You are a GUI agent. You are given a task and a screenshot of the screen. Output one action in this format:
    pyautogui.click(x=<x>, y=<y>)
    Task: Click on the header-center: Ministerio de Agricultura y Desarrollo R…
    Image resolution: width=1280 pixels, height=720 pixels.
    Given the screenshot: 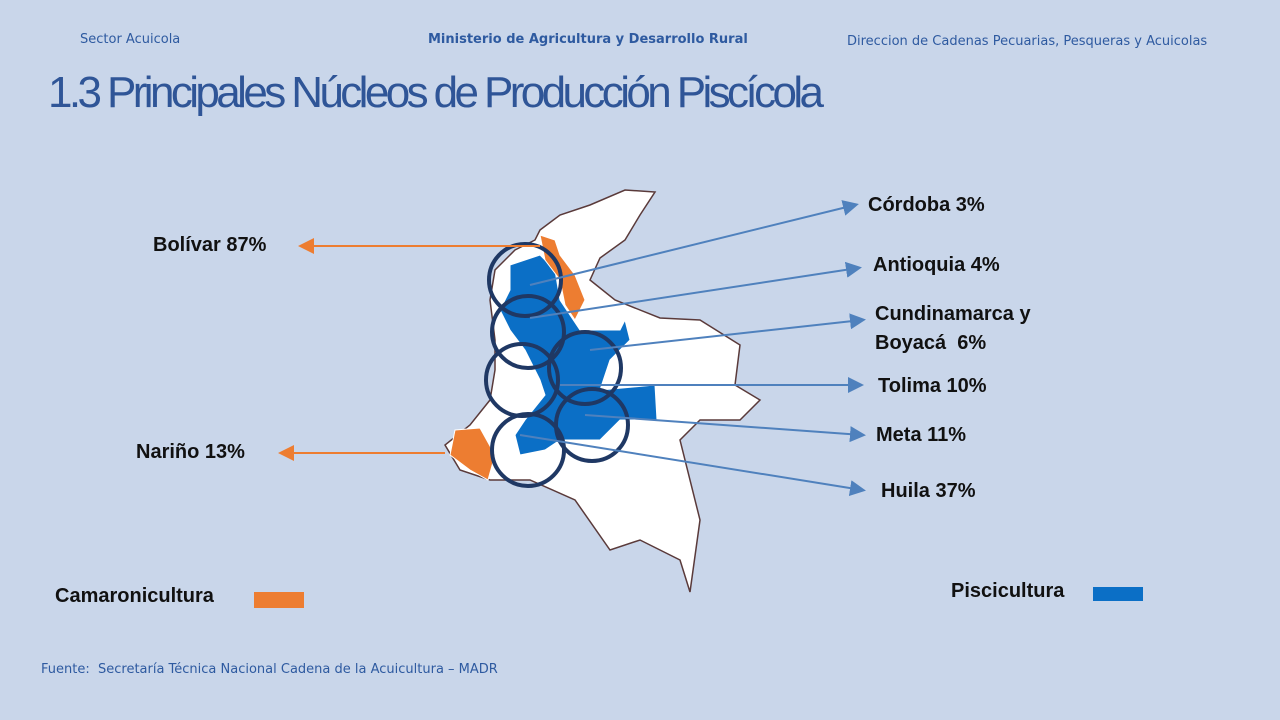 What is the action you would take?
    pyautogui.click(x=588, y=39)
    